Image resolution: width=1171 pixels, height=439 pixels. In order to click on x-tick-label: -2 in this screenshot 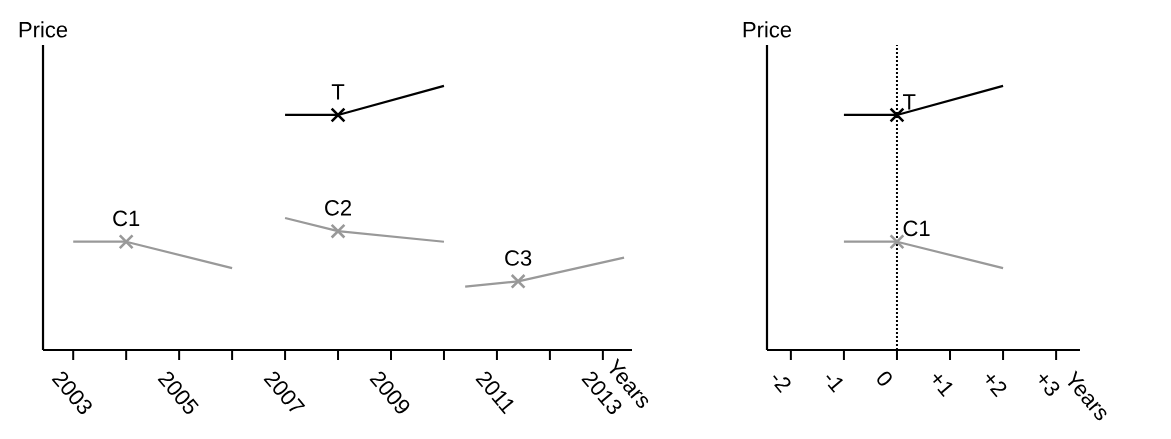, I will do `click(782, 384)`.